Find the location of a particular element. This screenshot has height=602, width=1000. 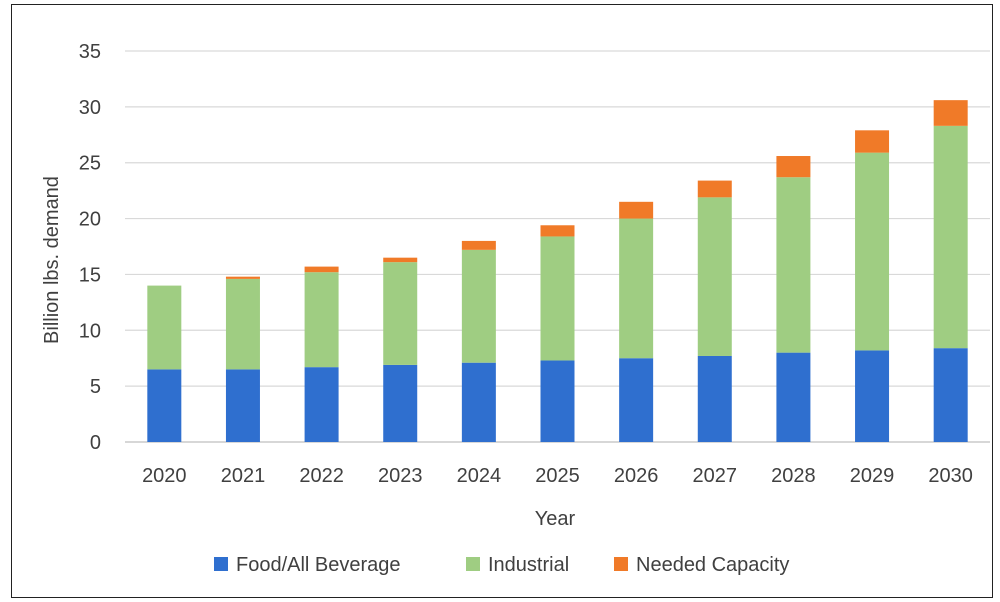

x-tick-label: 2025 is located at coordinates (557, 476).